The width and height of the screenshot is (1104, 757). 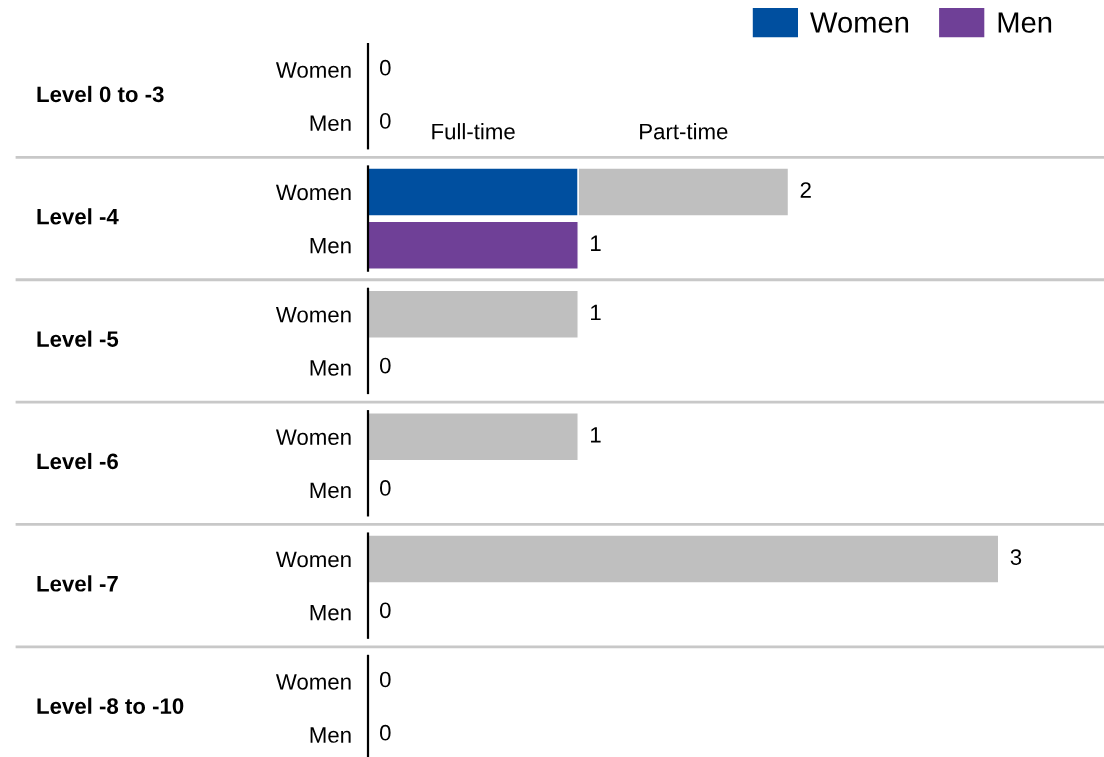 I want to click on text: Level -6, so click(x=77, y=461).